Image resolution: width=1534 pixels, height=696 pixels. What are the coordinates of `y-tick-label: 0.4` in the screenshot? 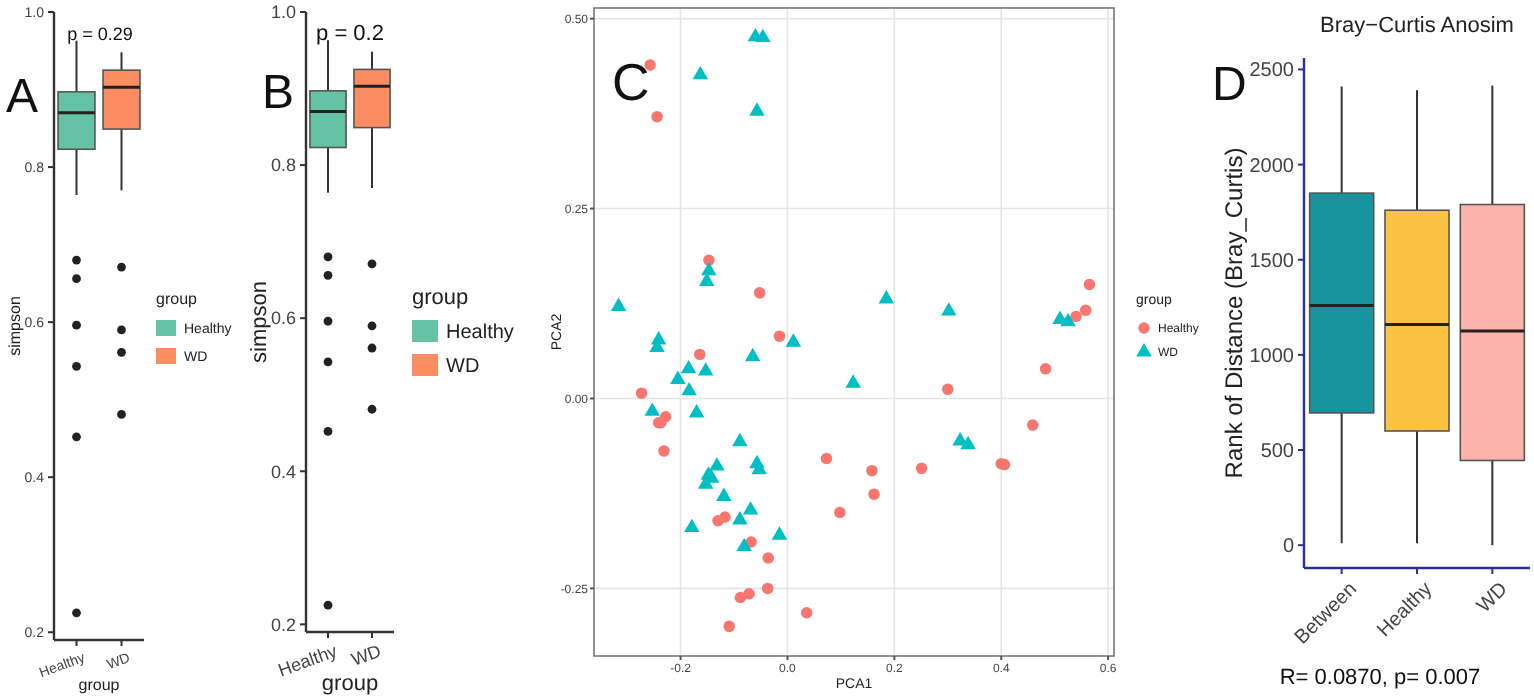 It's located at (283, 471).